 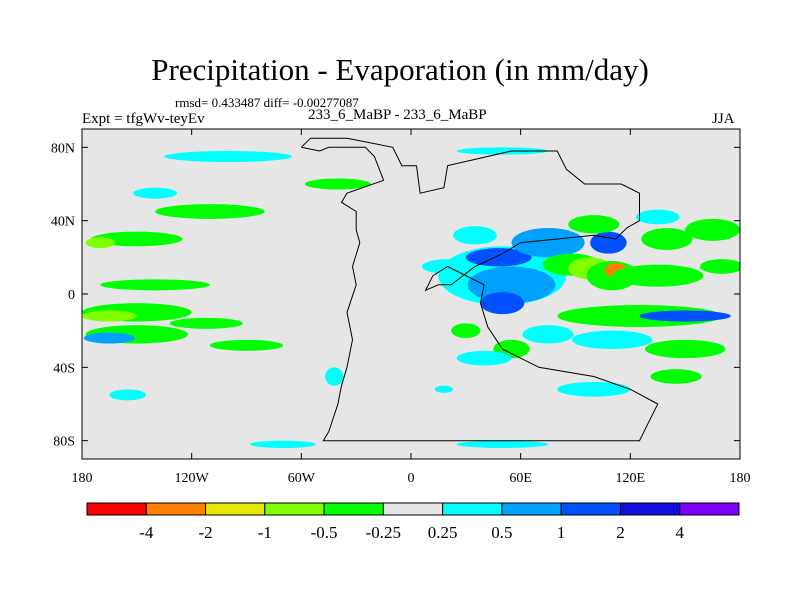 What do you see at coordinates (383, 532) in the screenshot?
I see `colorbar-label: -0.25` at bounding box center [383, 532].